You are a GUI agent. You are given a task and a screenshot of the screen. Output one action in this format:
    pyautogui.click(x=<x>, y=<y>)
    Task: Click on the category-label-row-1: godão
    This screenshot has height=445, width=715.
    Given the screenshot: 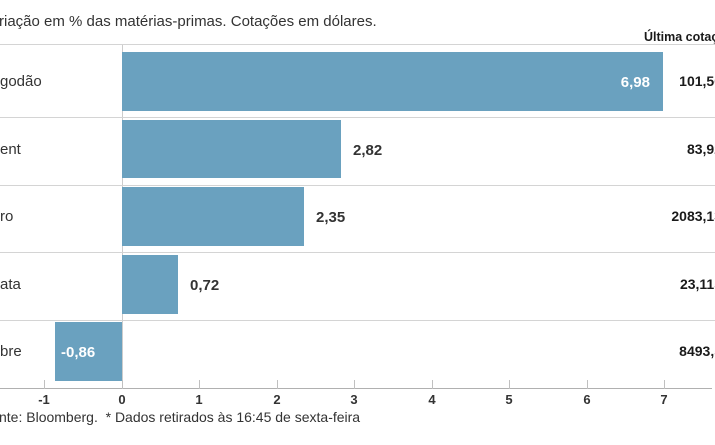 What is the action you would take?
    pyautogui.click(x=21, y=81)
    